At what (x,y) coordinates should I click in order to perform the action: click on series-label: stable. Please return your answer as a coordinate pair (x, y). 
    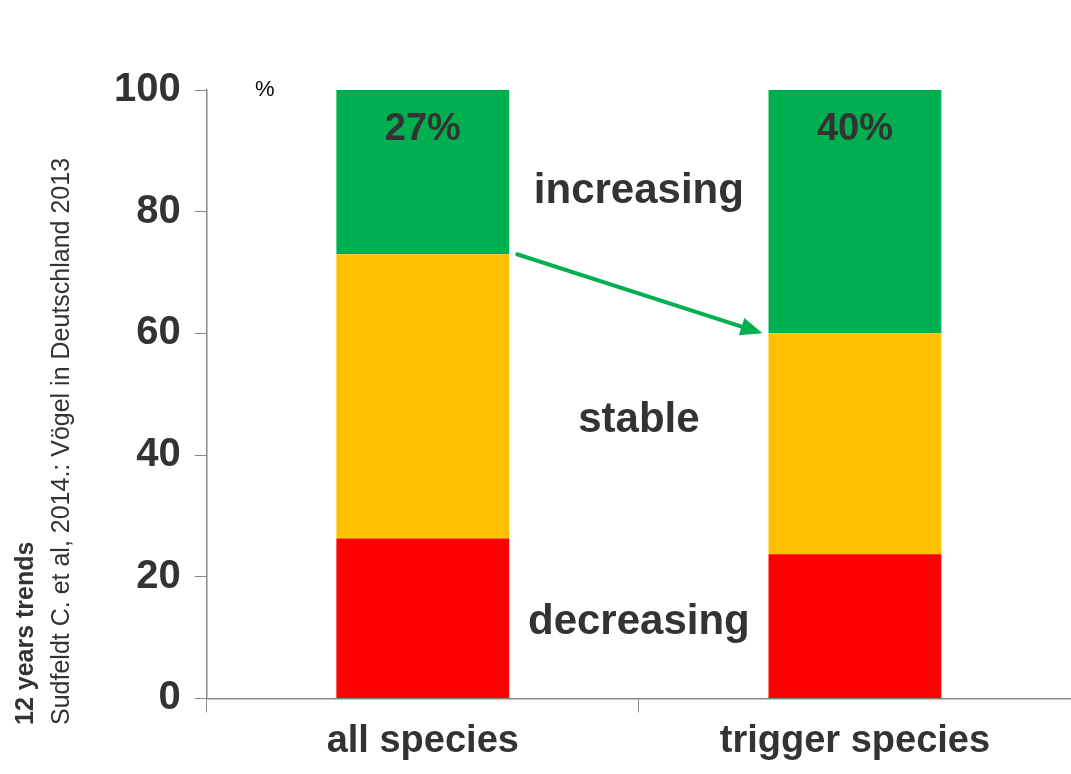
    Looking at the image, I should click on (639, 417).